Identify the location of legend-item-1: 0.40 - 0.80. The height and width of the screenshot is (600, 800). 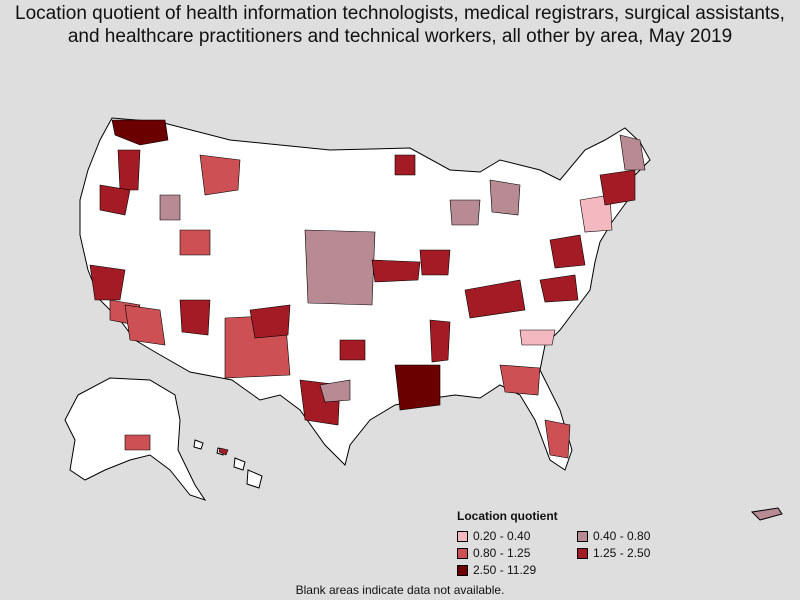
(637, 536).